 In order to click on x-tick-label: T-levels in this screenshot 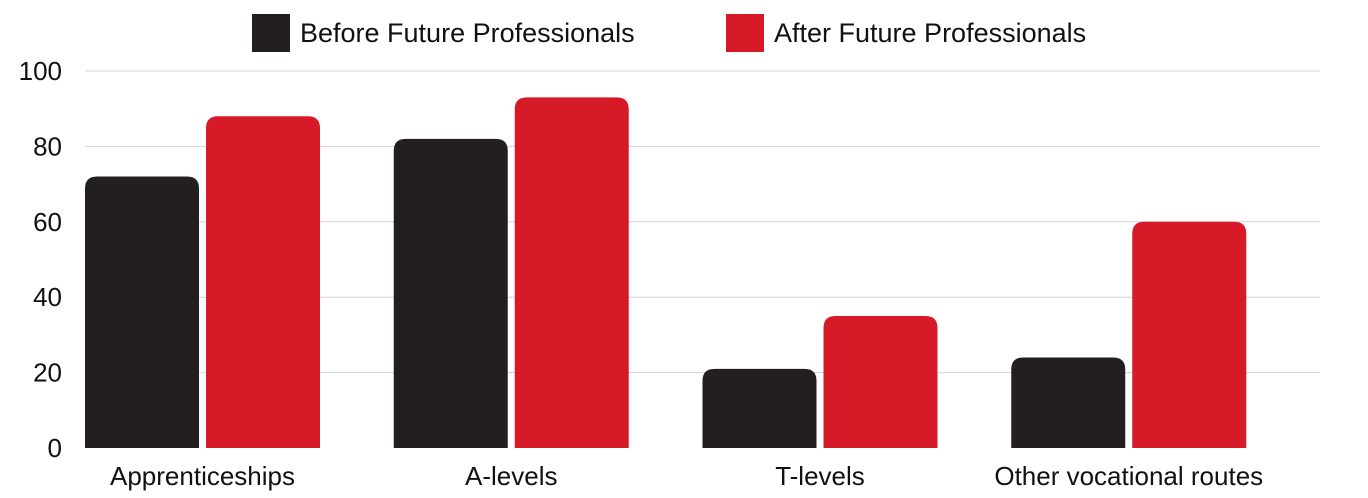, I will do `click(820, 476)`.